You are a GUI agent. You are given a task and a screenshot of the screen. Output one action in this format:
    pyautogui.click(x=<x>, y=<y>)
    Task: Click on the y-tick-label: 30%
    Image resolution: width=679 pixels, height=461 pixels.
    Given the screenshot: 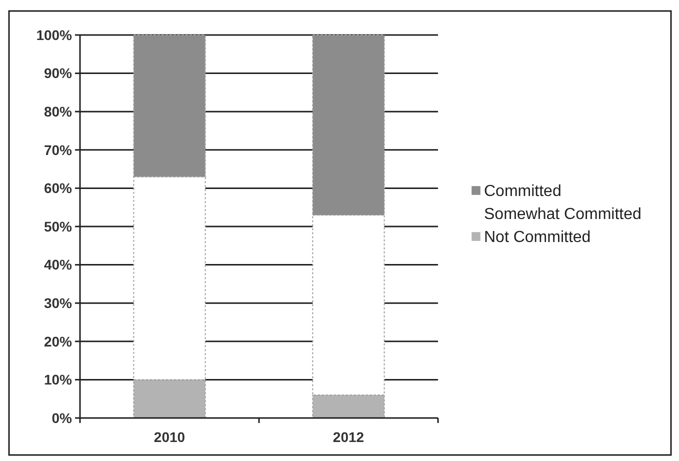 What is the action you would take?
    pyautogui.click(x=58, y=303)
    